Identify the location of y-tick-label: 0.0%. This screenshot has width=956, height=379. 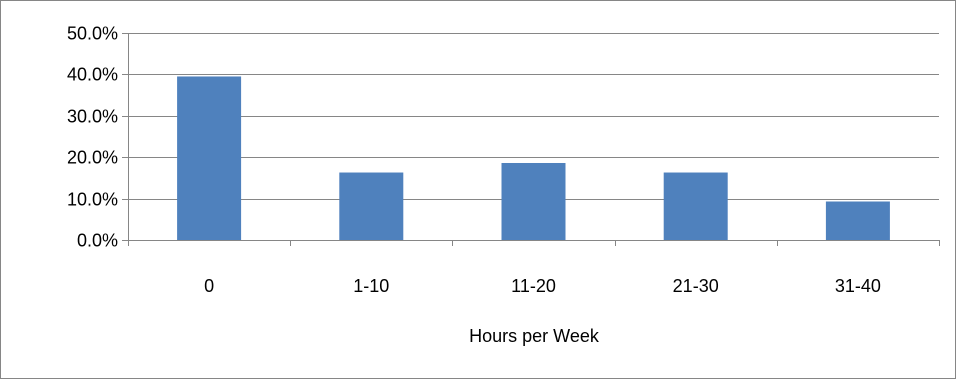
(97, 241).